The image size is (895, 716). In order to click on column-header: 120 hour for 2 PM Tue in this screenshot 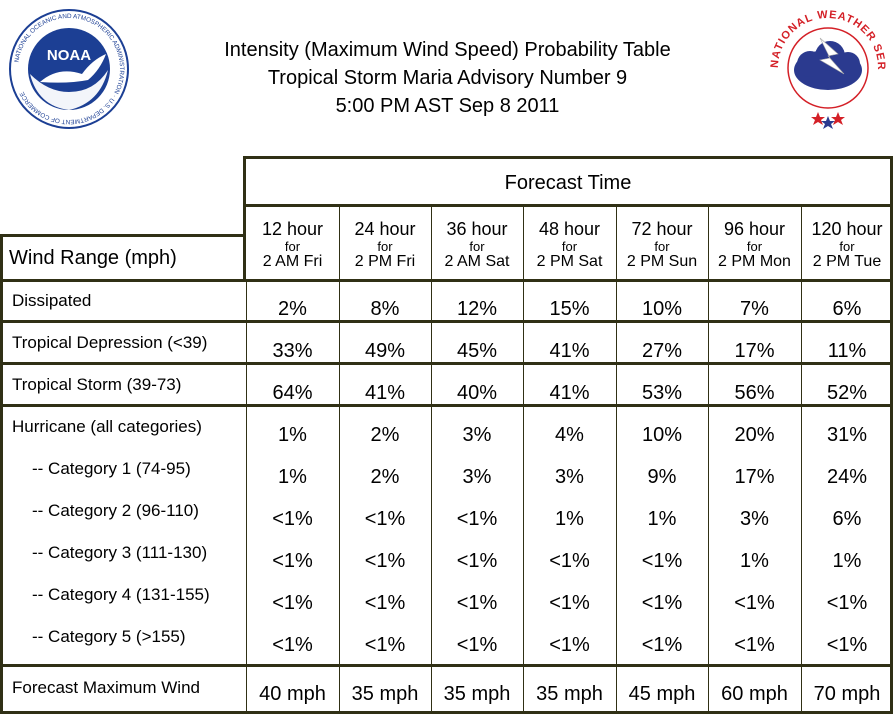, I will do `click(847, 245)`.